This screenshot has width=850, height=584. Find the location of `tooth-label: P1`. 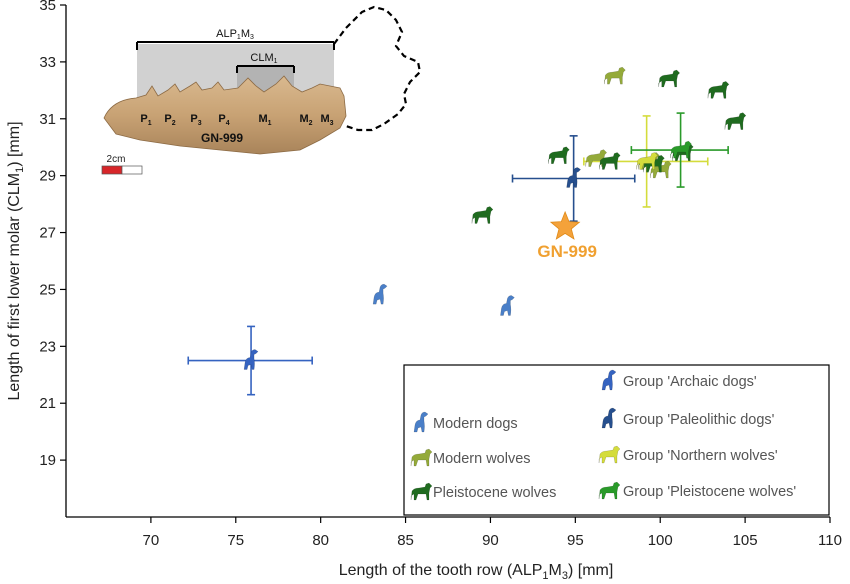

tooth-label: P1 is located at coordinates (145, 120).